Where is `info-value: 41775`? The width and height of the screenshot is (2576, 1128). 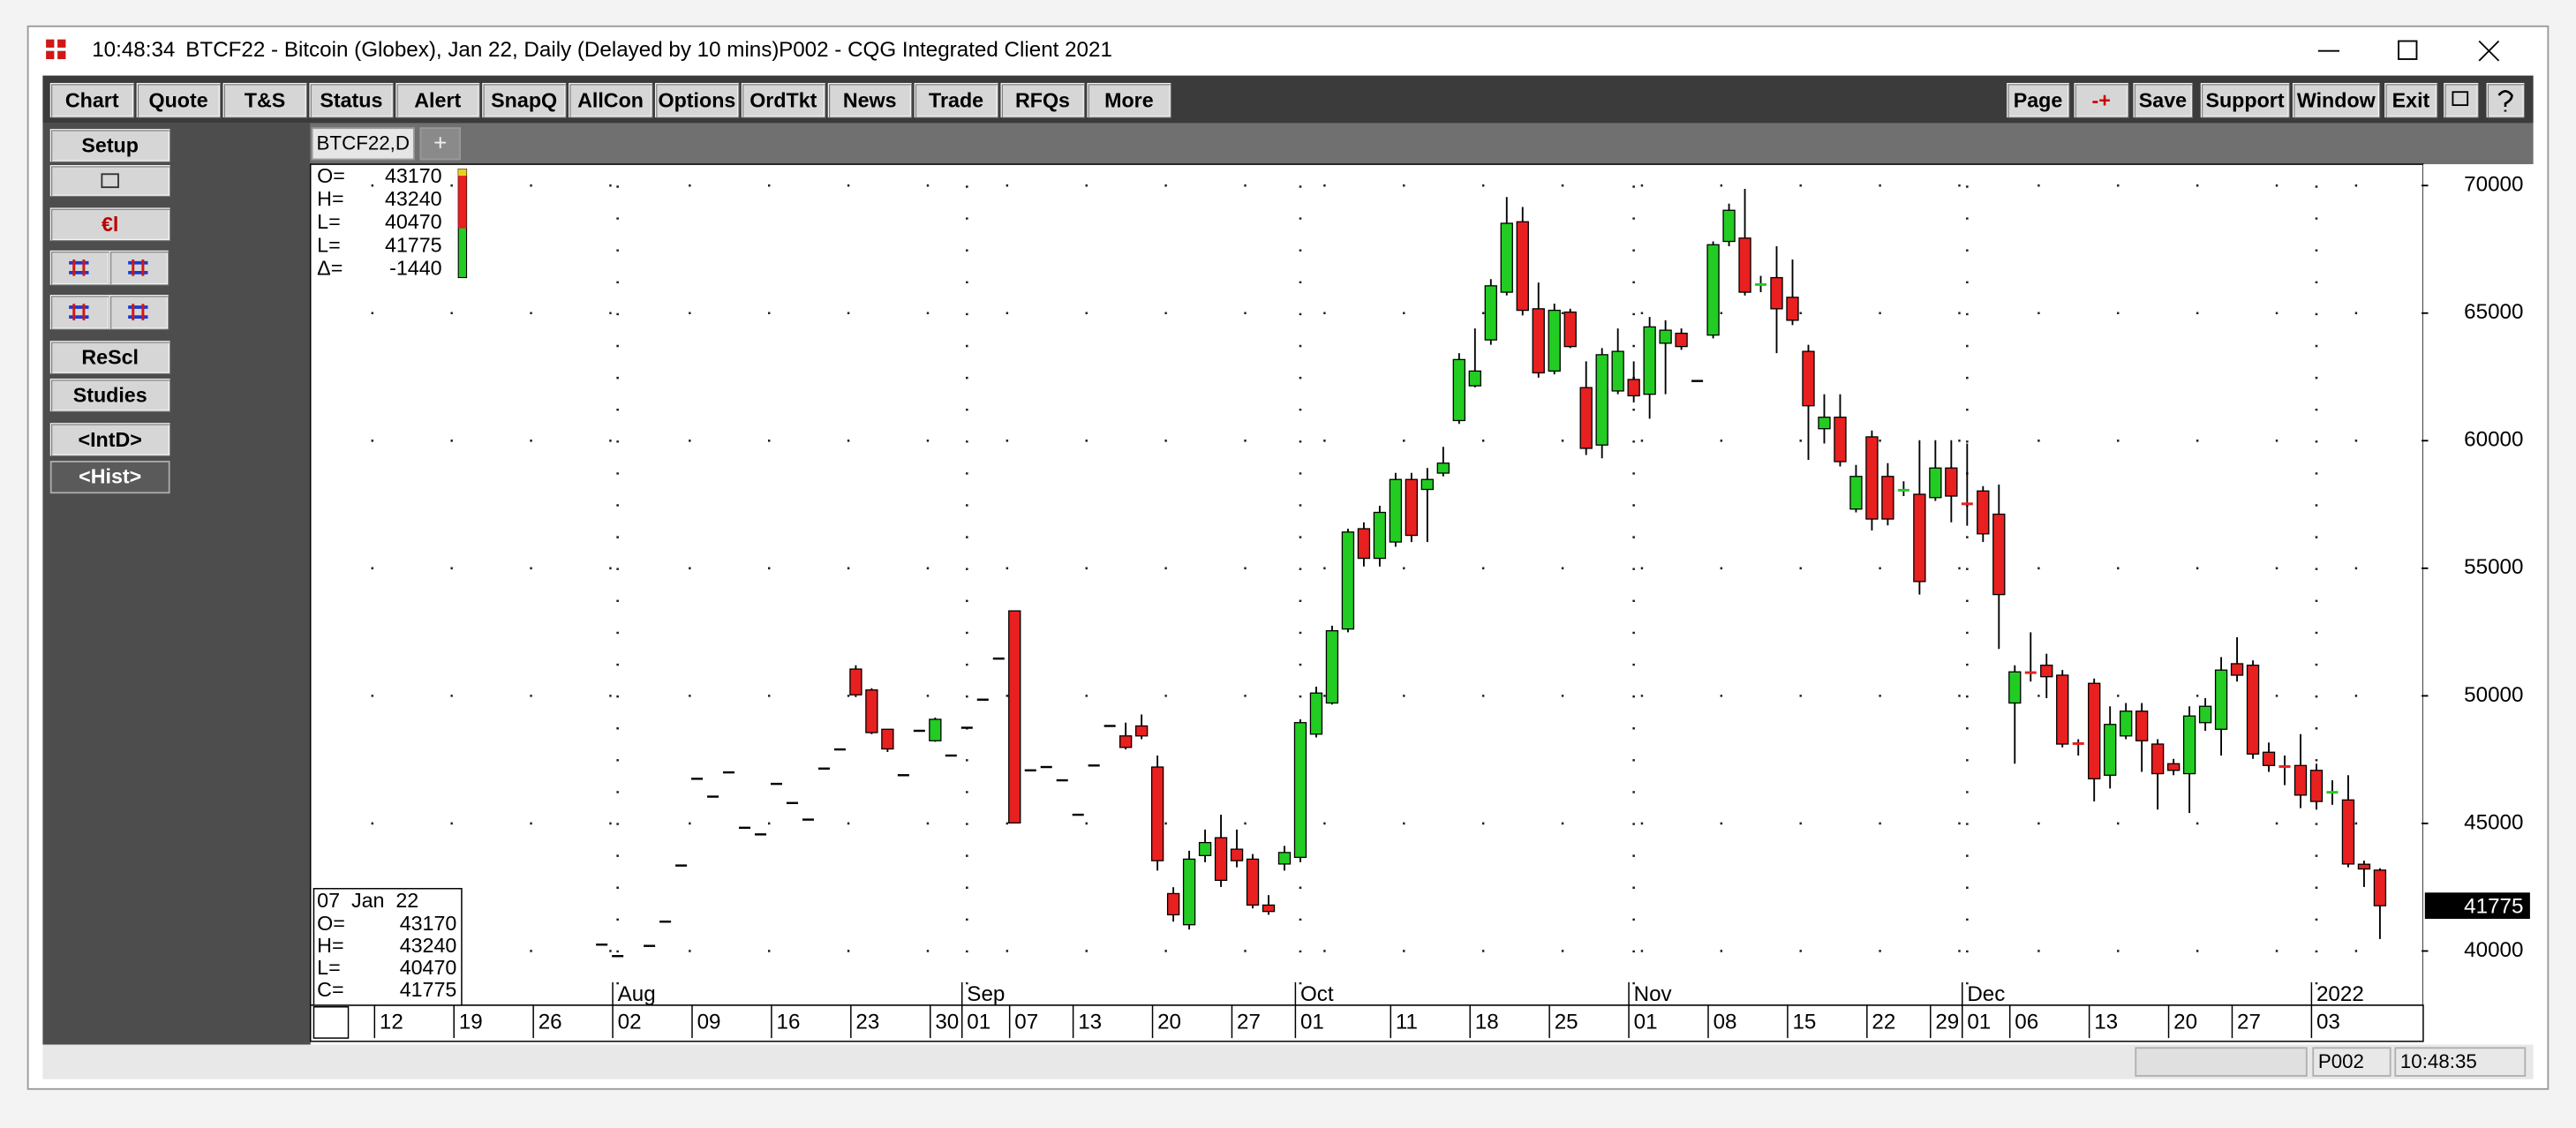 info-value: 41775 is located at coordinates (414, 244).